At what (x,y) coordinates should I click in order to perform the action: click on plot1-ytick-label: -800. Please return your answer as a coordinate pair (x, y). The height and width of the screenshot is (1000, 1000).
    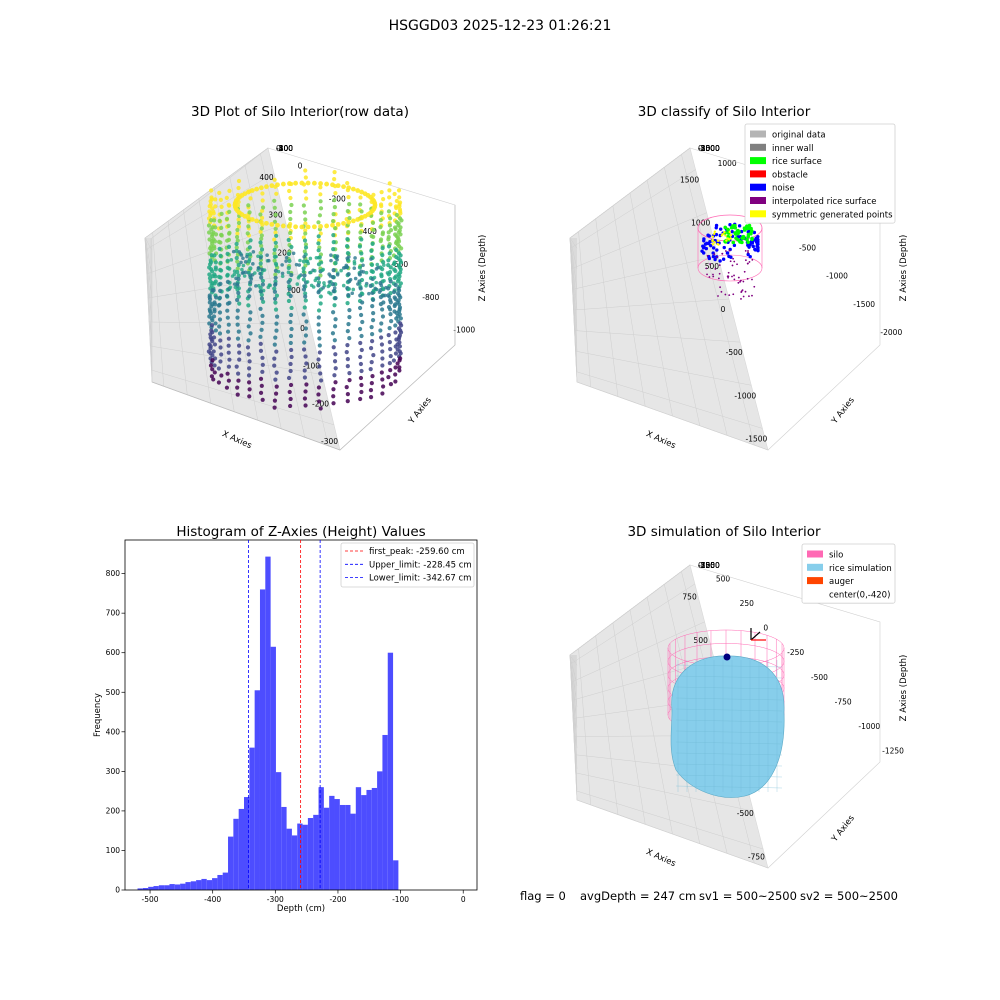
    Looking at the image, I should click on (430, 297).